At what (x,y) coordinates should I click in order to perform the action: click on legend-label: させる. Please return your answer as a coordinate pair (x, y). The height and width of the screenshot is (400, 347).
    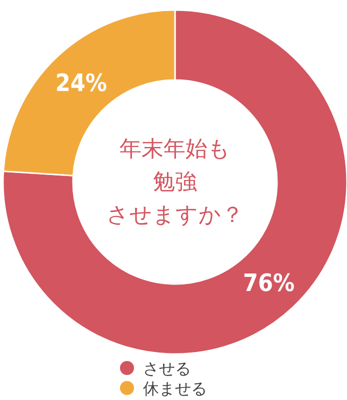
    Looking at the image, I should click on (167, 368).